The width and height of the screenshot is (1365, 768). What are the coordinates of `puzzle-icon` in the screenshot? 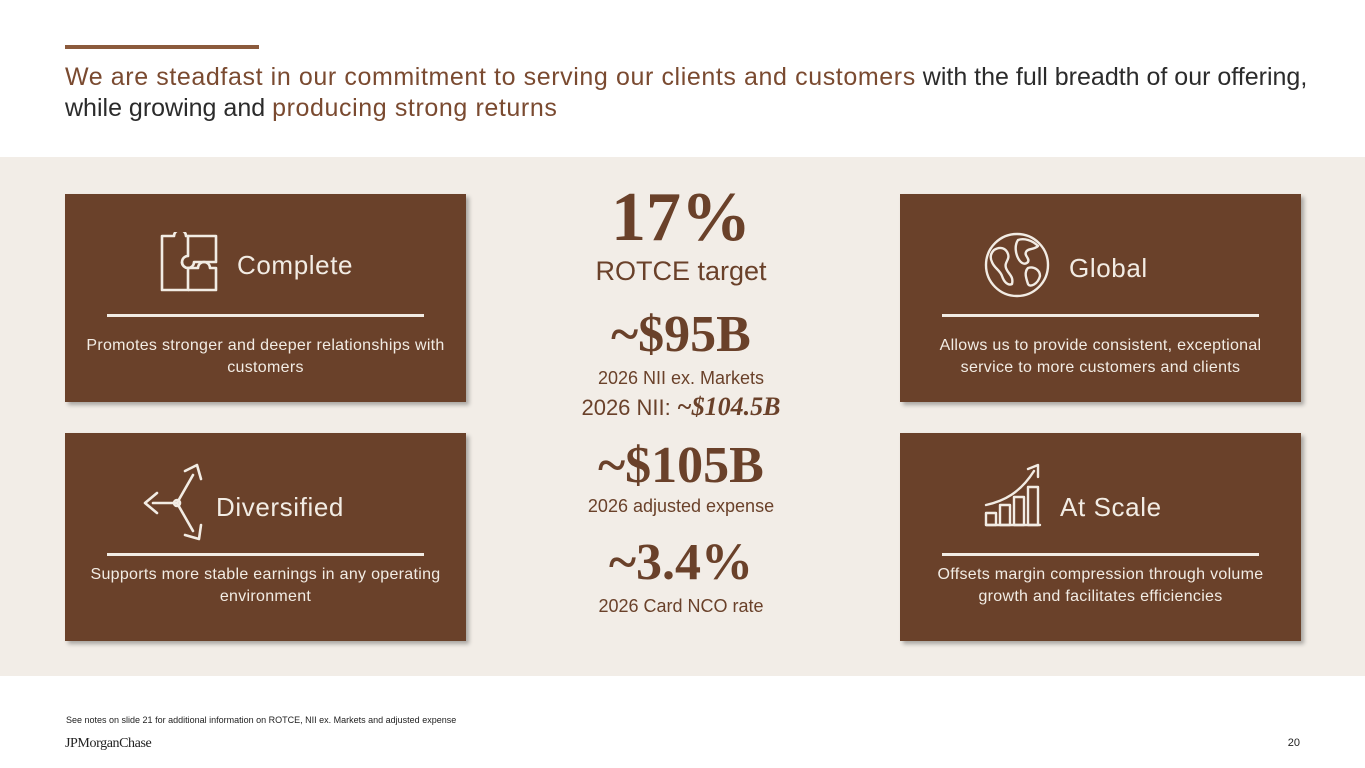 It's located at (189, 263).